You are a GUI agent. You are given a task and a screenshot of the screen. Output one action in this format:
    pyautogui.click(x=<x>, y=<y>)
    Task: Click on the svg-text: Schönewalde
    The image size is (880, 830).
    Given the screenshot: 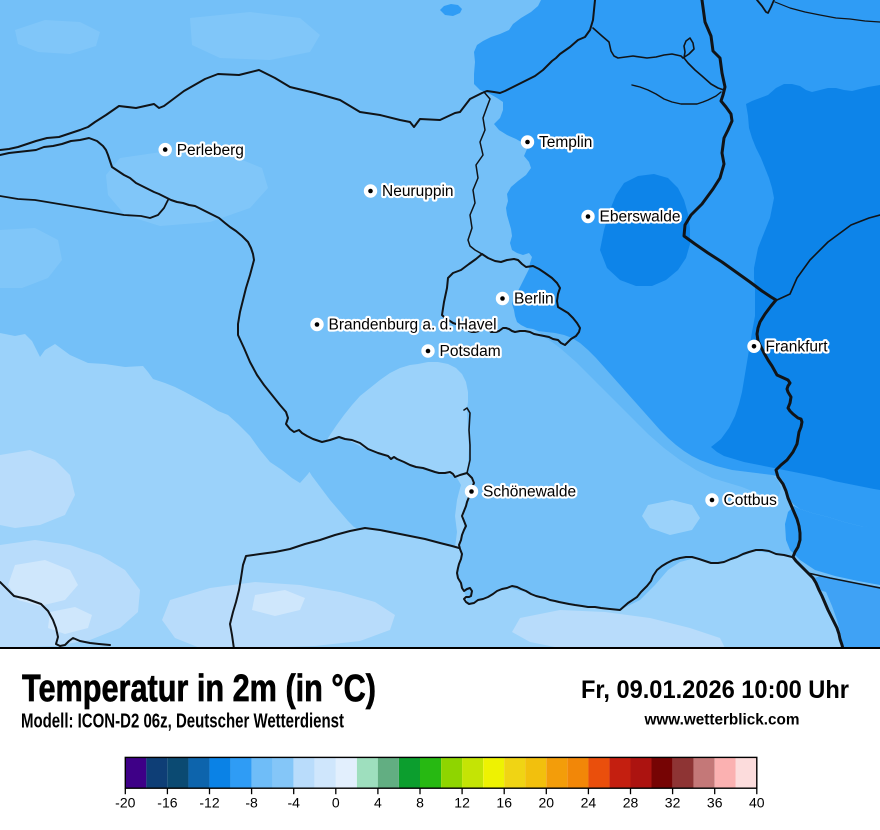 What is the action you would take?
    pyautogui.click(x=529, y=492)
    